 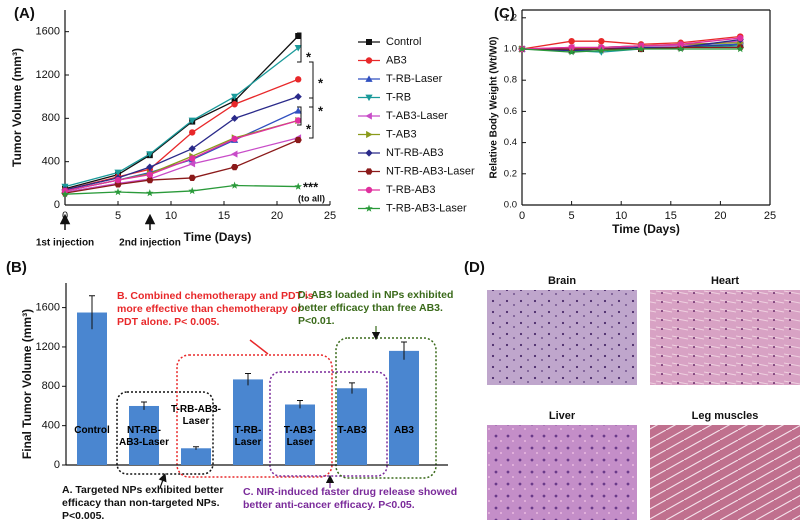 What do you see at coordinates (396, 60) in the screenshot?
I see `legend-label: AB3` at bounding box center [396, 60].